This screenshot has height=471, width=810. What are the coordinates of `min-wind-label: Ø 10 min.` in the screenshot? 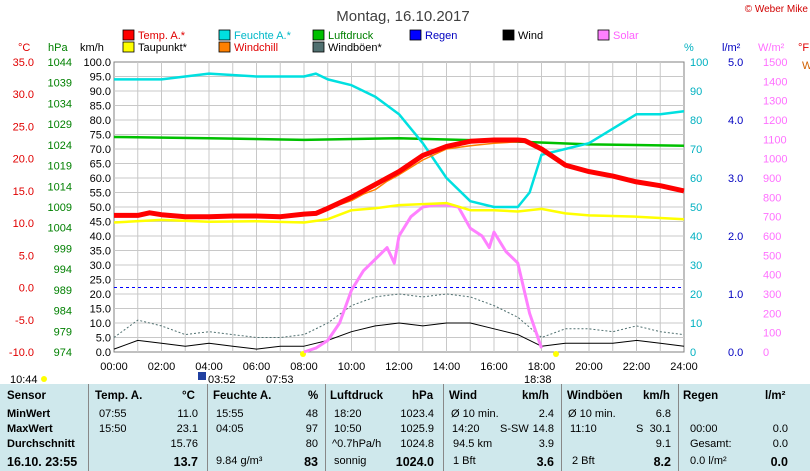 It's located at (475, 414).